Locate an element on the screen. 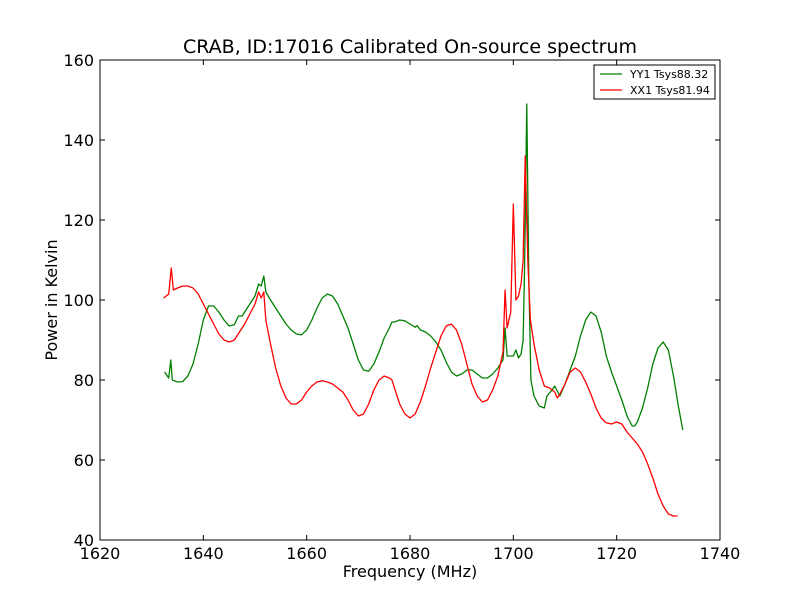 This screenshot has width=800, height=600. legend-frame is located at coordinates (654, 82).